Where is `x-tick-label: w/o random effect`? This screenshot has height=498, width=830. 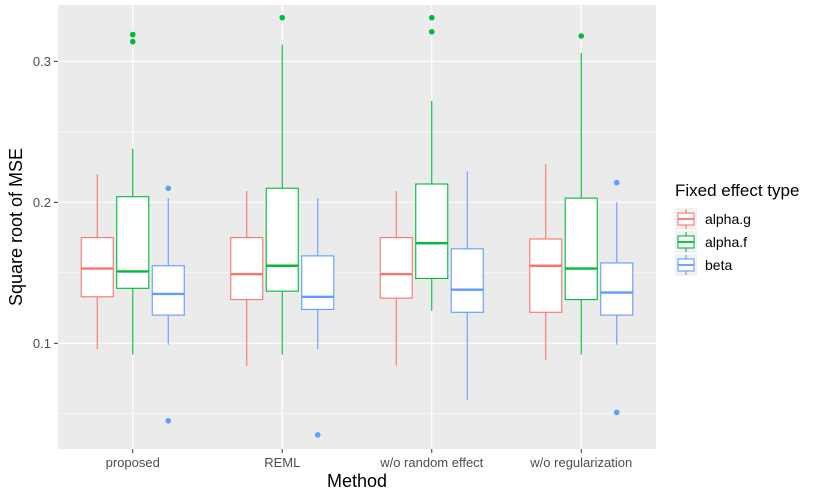 x-tick-label: w/o random effect is located at coordinates (431, 462).